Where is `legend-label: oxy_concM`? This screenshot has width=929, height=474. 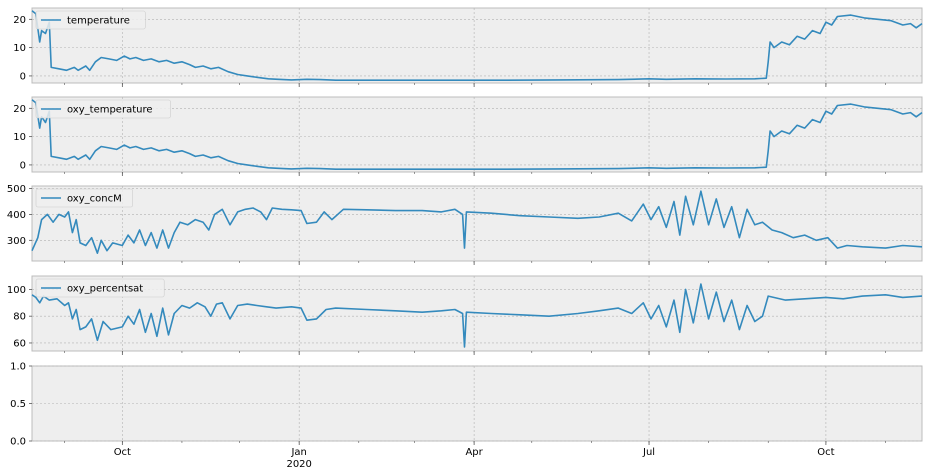 legend-label: oxy_concM is located at coordinates (94, 199).